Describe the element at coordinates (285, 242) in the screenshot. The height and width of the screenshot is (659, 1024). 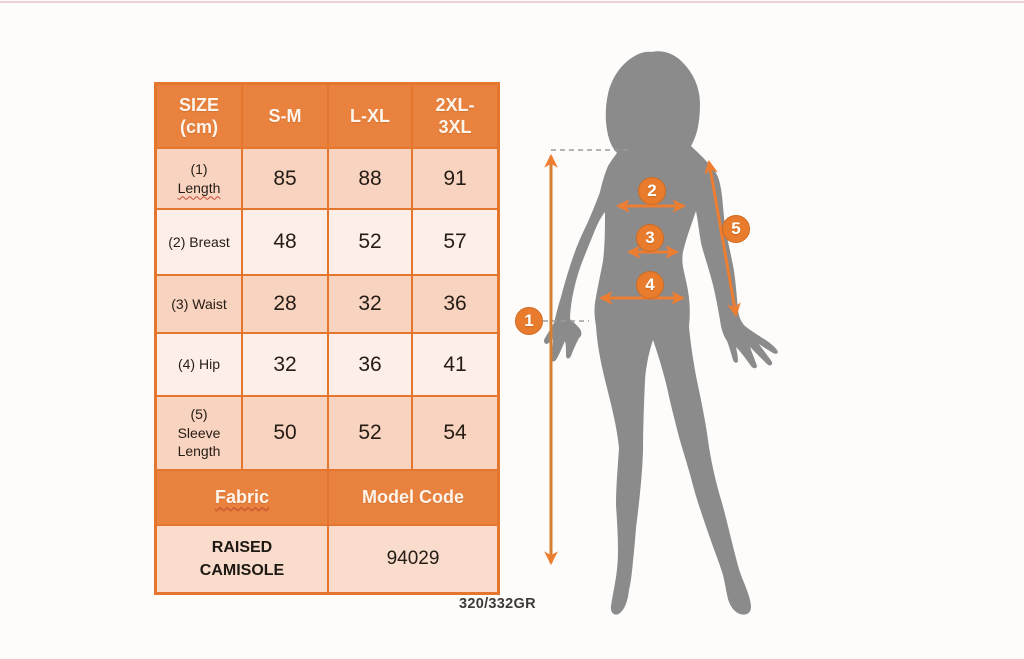
I see `value-breast-s-m: 48` at that location.